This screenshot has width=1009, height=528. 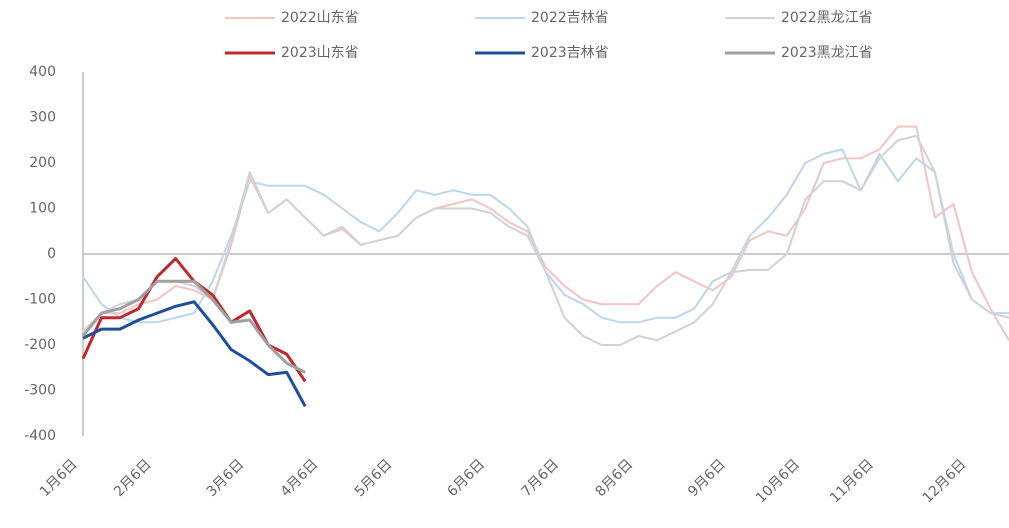 What do you see at coordinates (540, 478) in the screenshot?
I see `x-tick-label: 7月6日` at bounding box center [540, 478].